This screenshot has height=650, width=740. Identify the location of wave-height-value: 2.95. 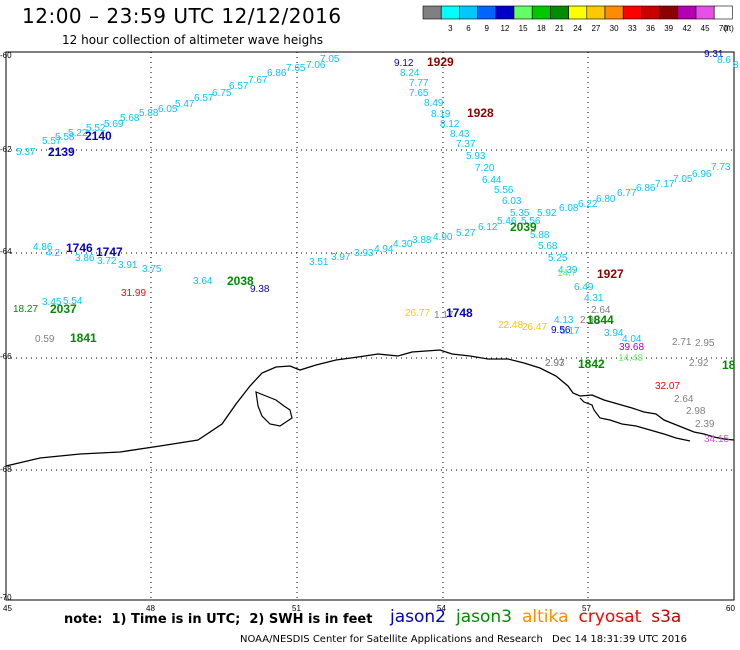
(705, 343).